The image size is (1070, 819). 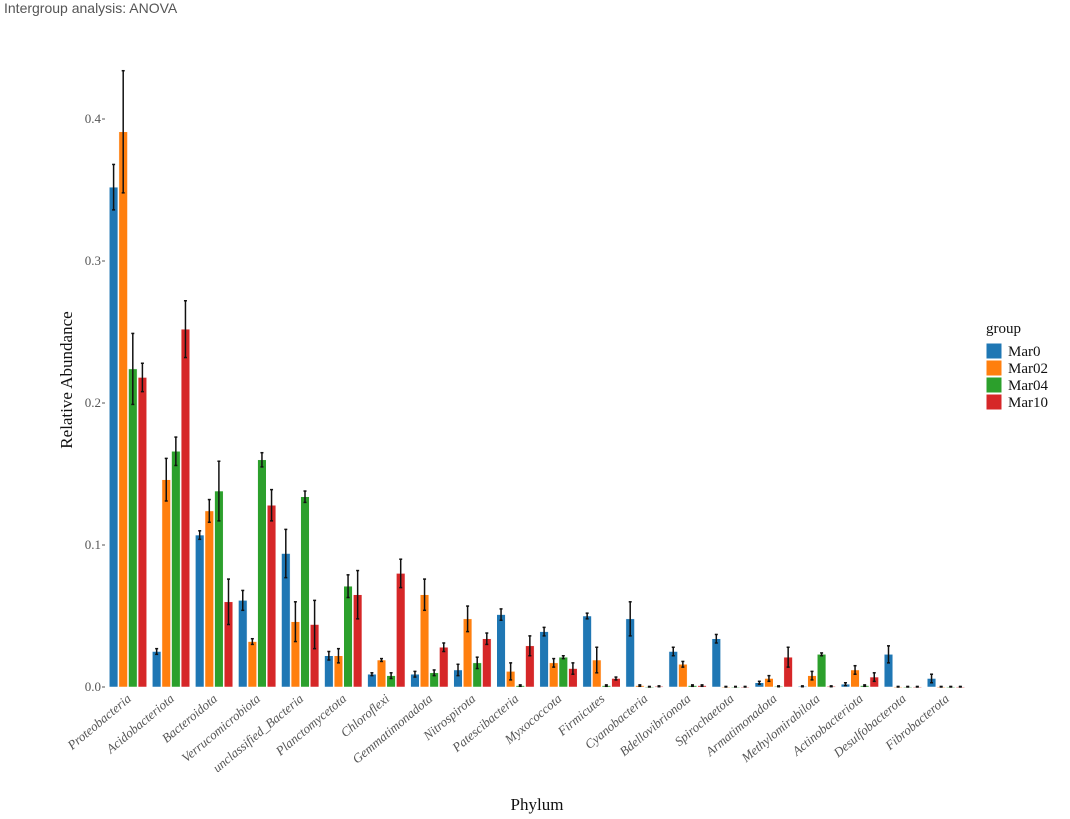 I want to click on x-tick-label: Desulfobacterota, so click(x=870, y=725).